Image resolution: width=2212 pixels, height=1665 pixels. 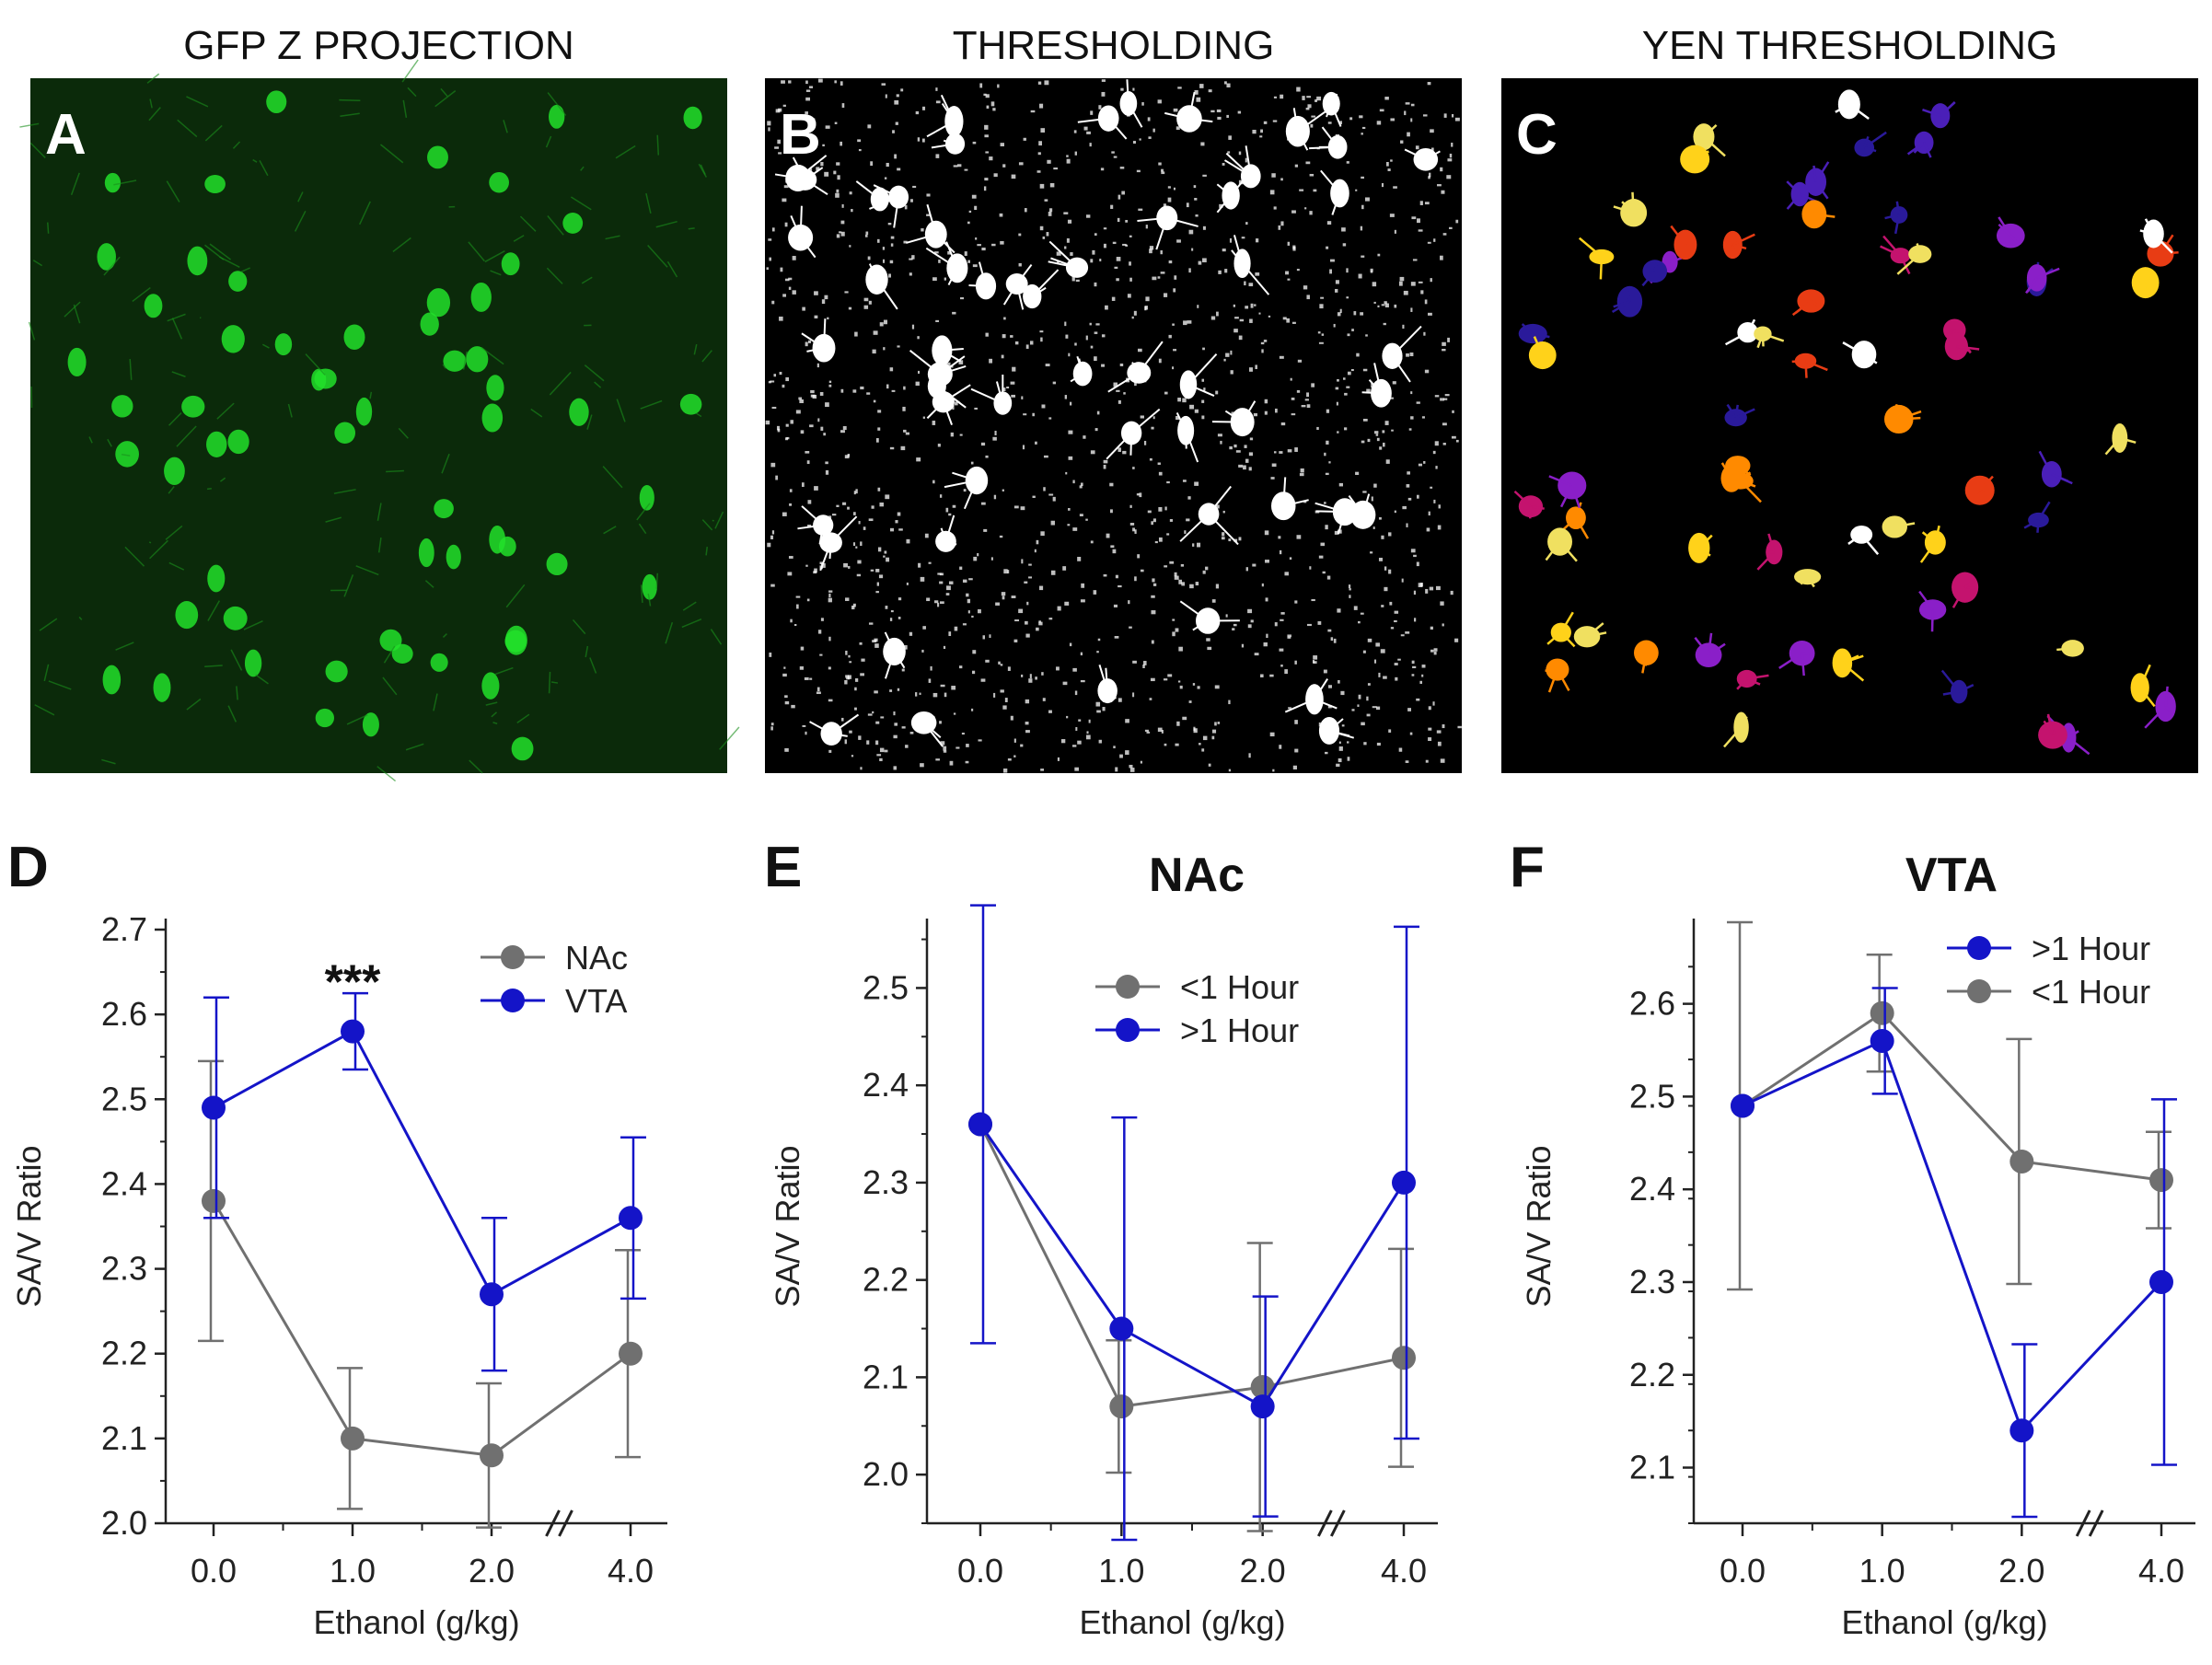 What do you see at coordinates (197, 261) in the screenshot?
I see `neuron-cell` at bounding box center [197, 261].